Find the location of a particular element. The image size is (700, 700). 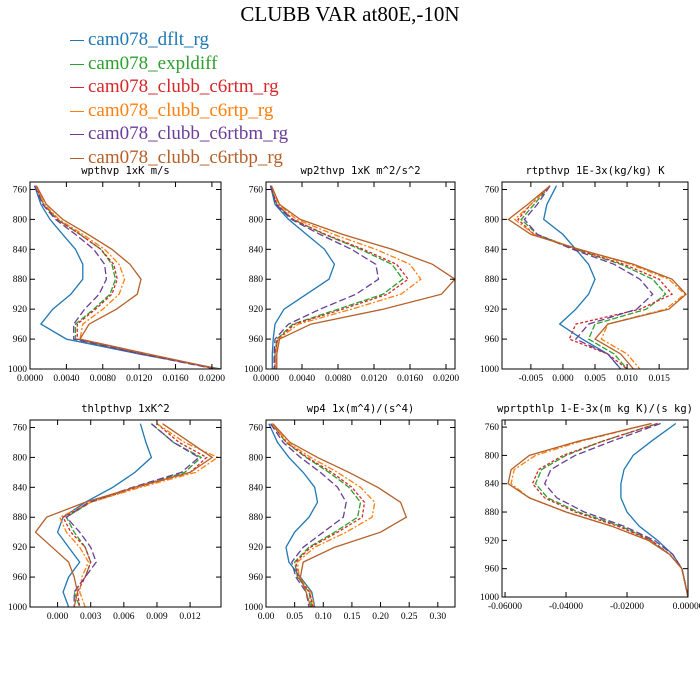

panel-title: wp2thvp 1xK m^2/s^2 is located at coordinates (360, 171).